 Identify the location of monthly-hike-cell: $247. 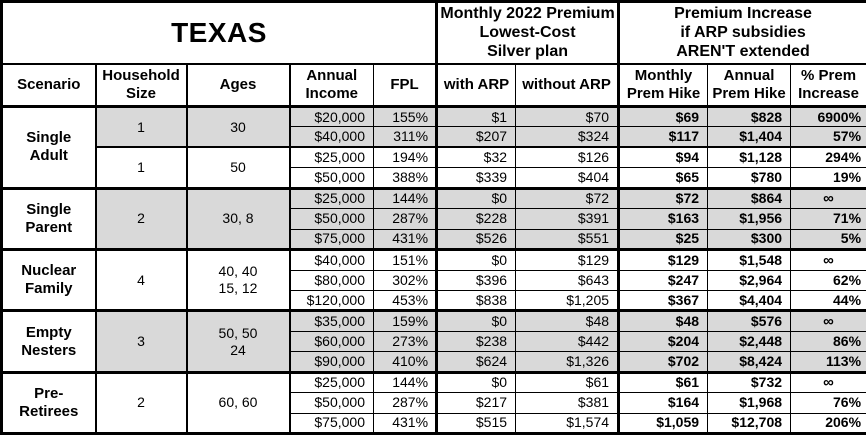
(662, 280).